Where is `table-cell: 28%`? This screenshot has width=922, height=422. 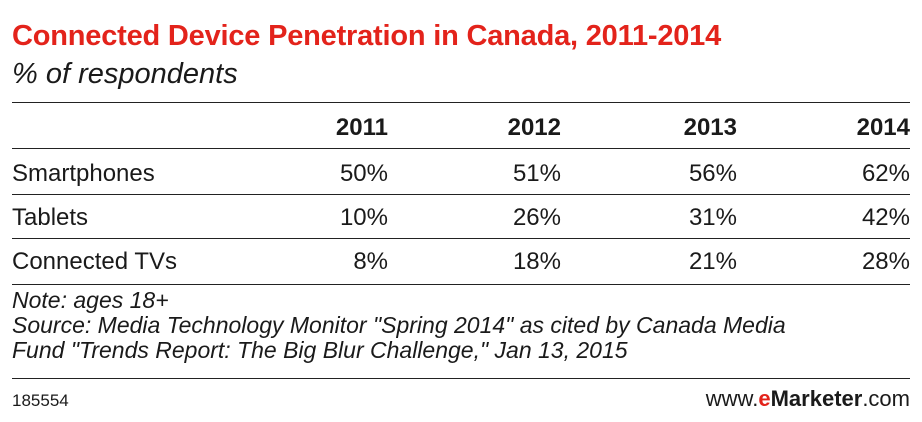
table-cell: 28% is located at coordinates (885, 261).